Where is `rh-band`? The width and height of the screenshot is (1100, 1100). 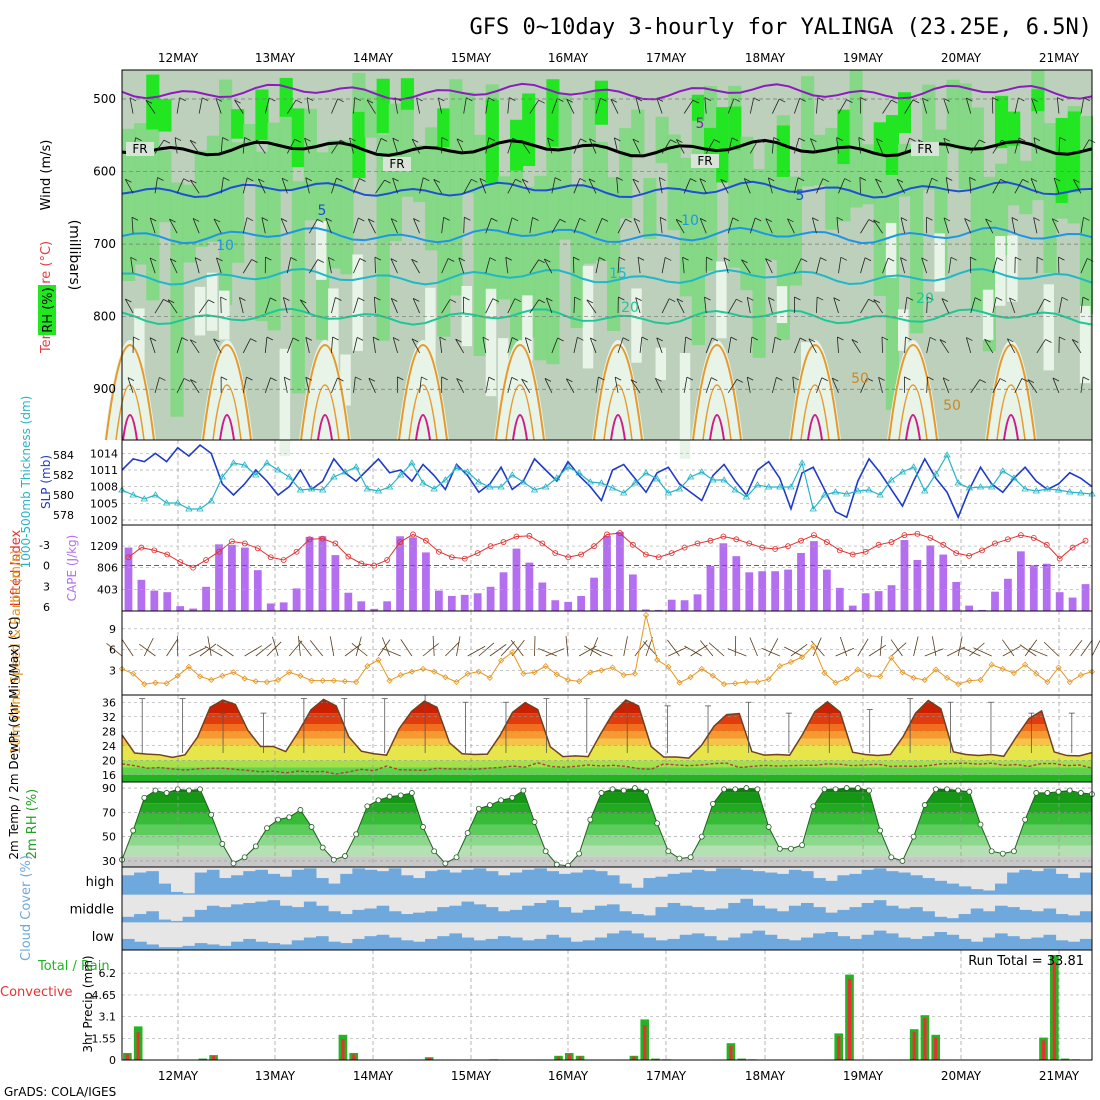
rh-band is located at coordinates (607, 808).